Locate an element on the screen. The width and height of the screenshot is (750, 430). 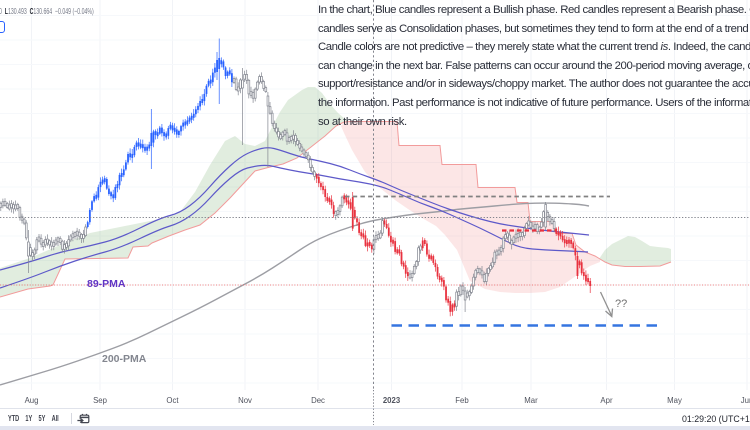
svg-text: 89-PMA is located at coordinates (106, 284).